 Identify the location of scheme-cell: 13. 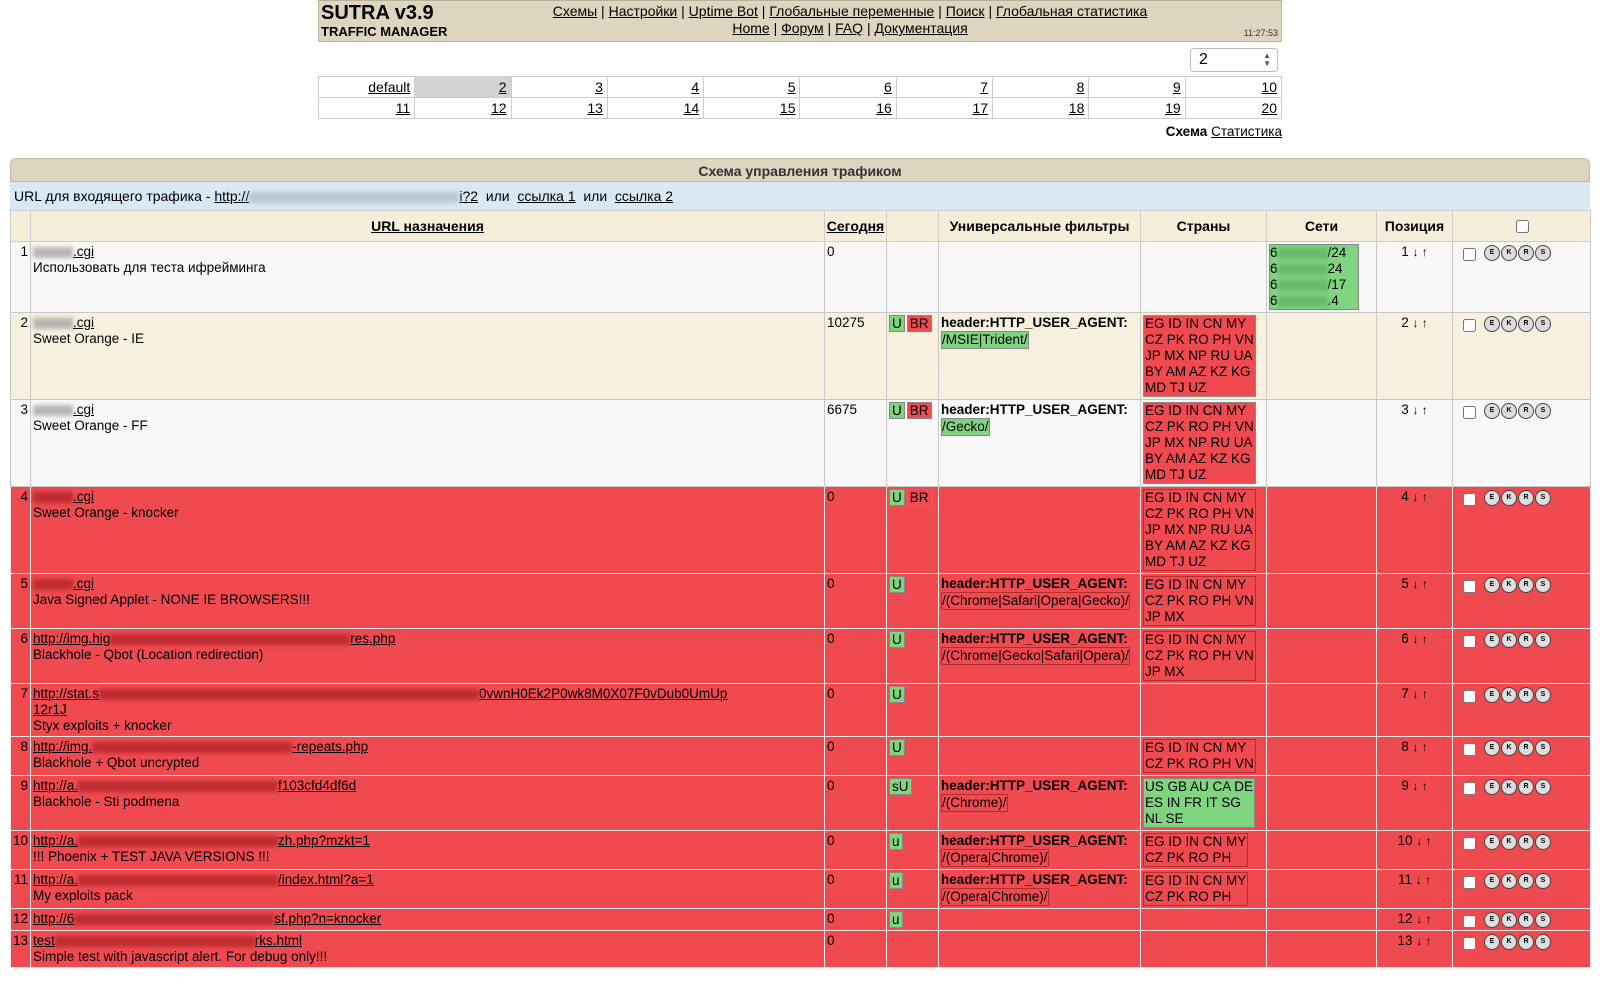
(559, 108).